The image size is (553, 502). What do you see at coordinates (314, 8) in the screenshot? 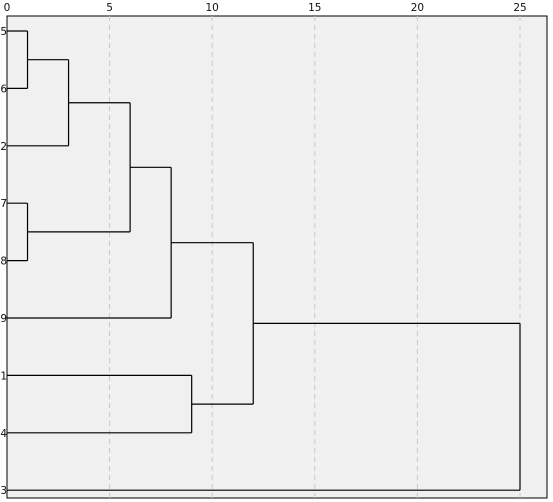
I see `x-tick-label: 15` at bounding box center [314, 8].